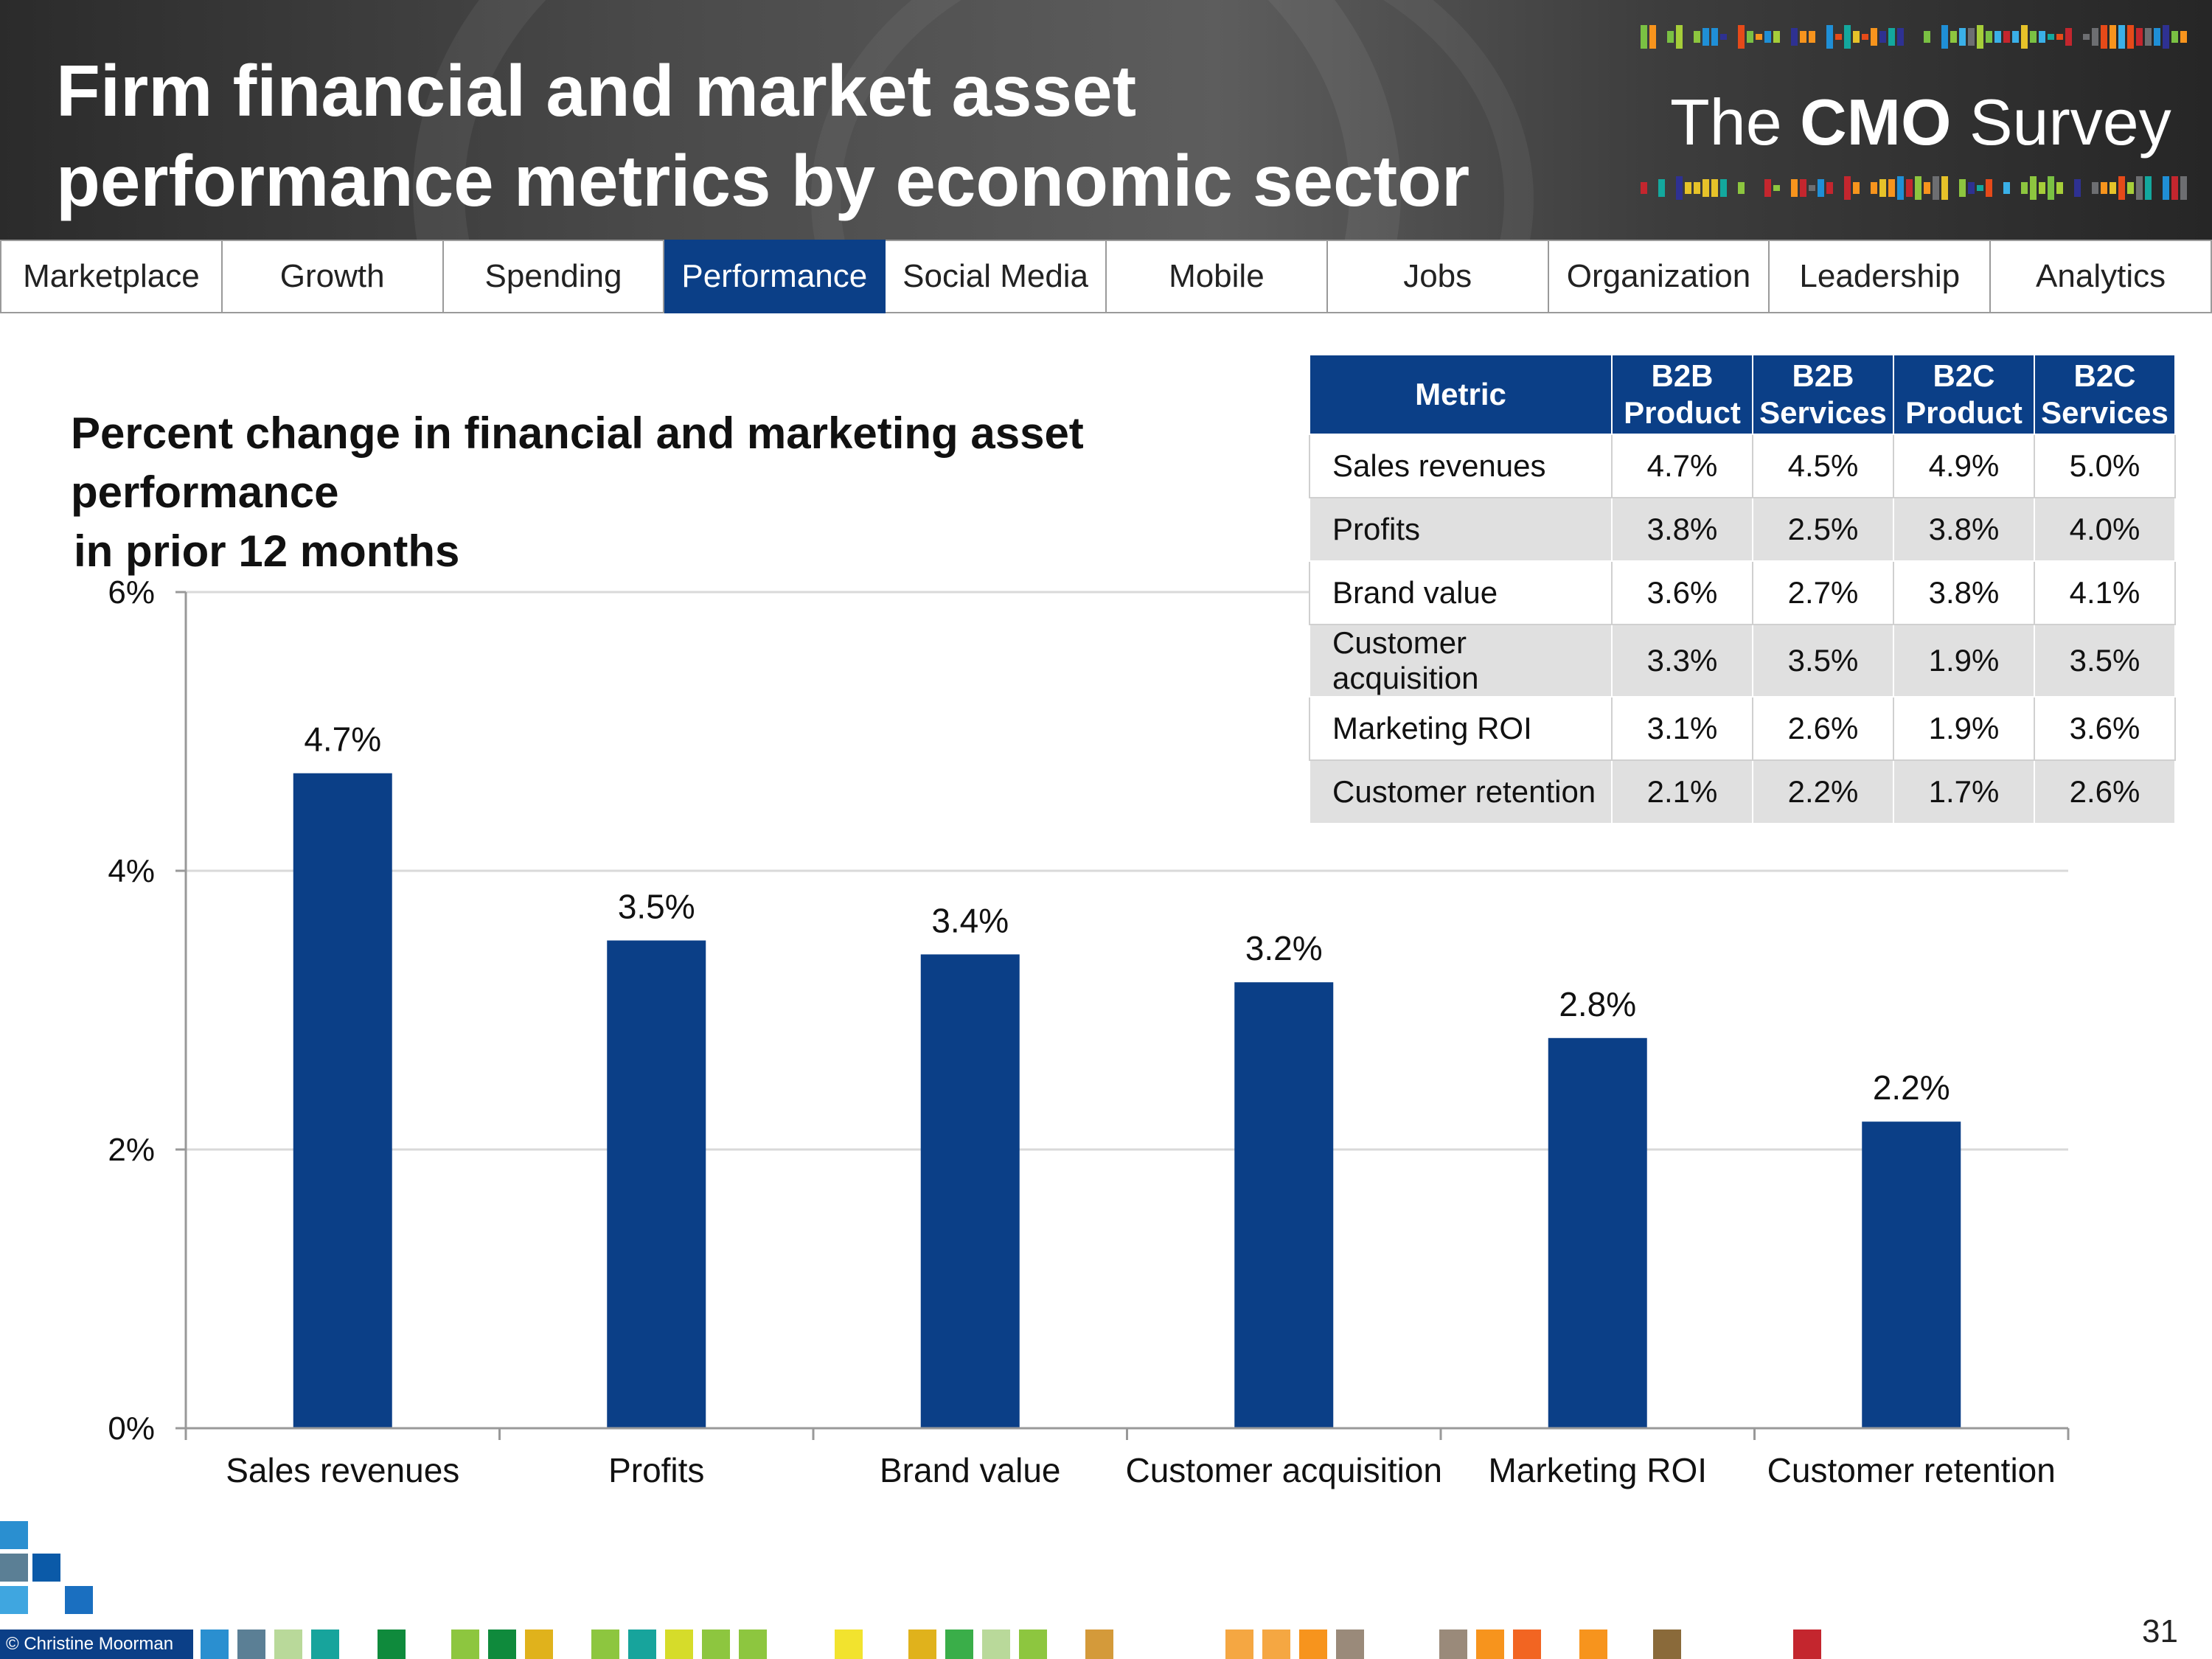 This screenshot has width=2212, height=1659. What do you see at coordinates (1823, 466) in the screenshot?
I see `table-cell: 4.5%` at bounding box center [1823, 466].